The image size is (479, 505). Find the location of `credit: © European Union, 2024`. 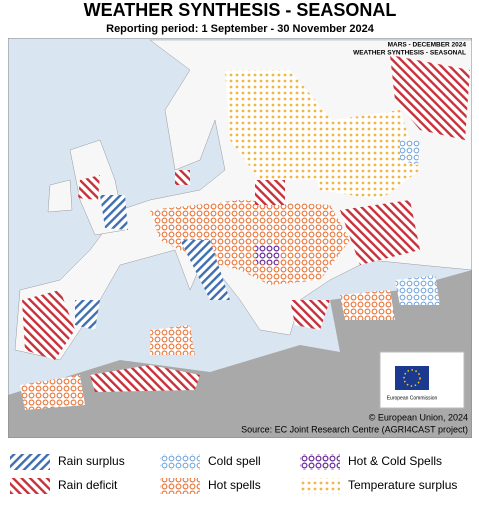

credit: © European Union, 2024 is located at coordinates (418, 417).